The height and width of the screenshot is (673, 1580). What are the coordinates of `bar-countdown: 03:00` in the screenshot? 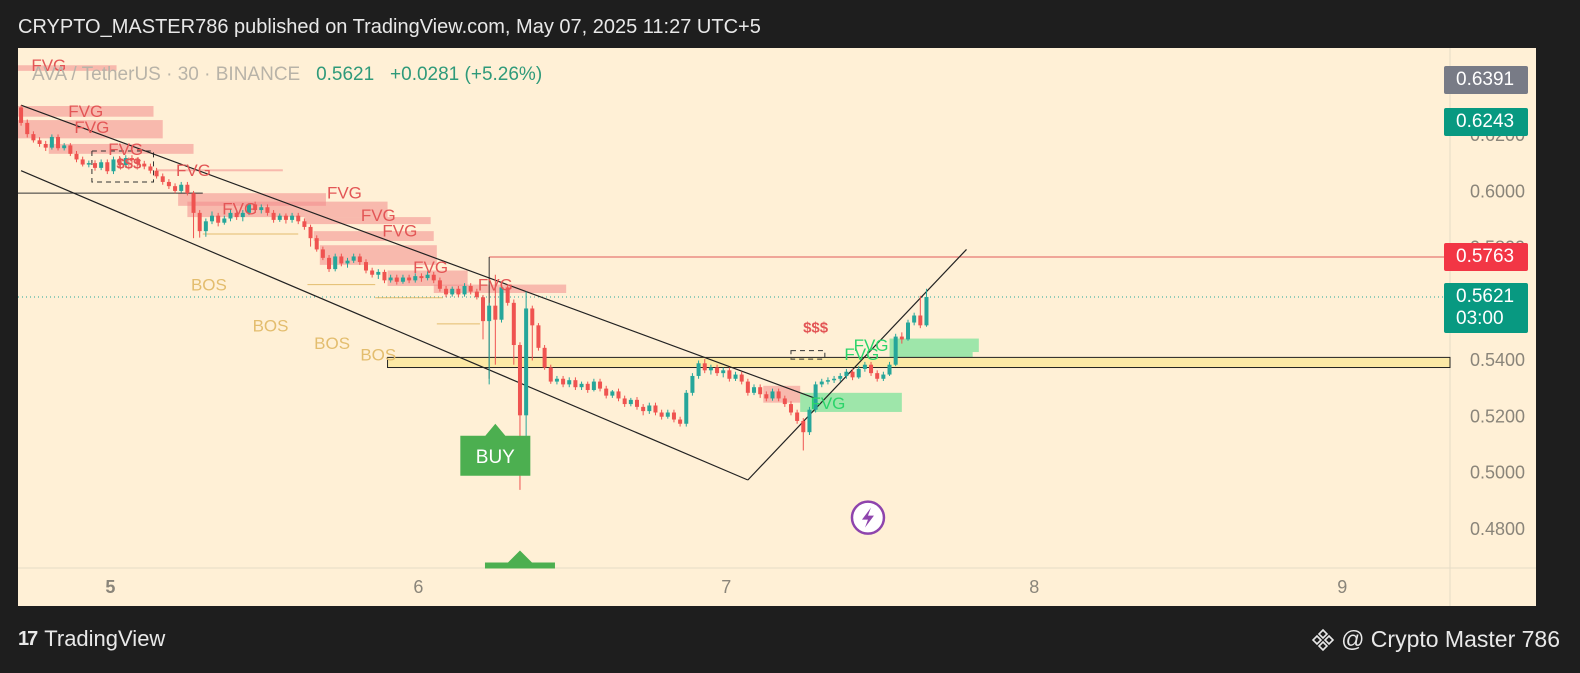 It's located at (1480, 318).